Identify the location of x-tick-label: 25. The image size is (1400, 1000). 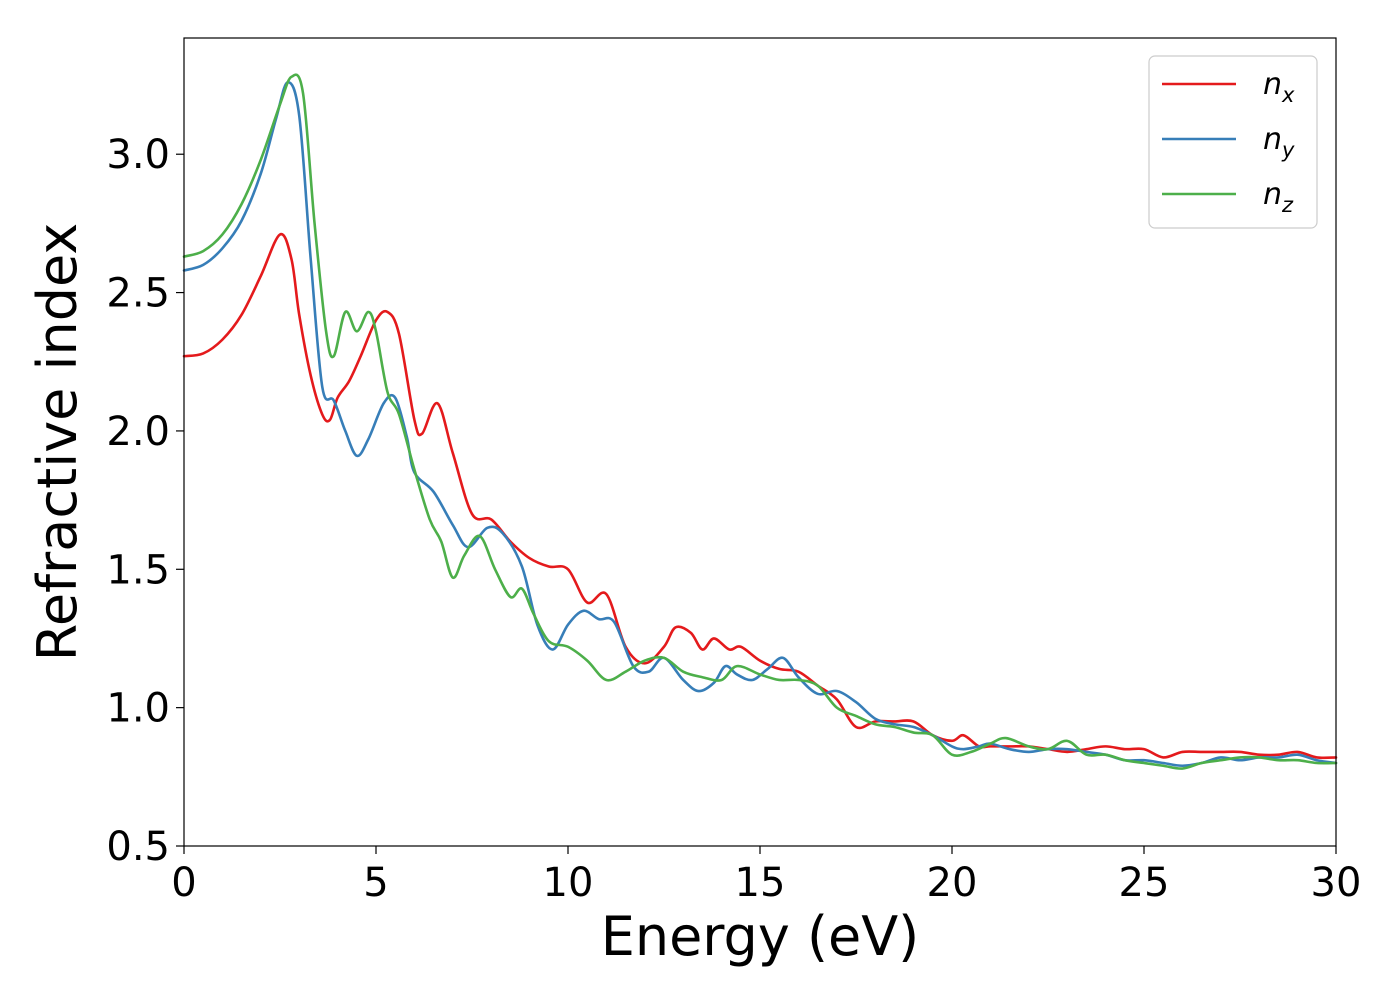
(1144, 883).